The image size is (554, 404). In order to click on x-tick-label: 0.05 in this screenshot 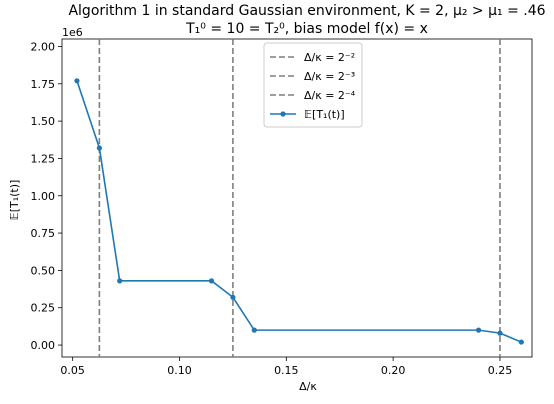, I will do `click(72, 370)`.